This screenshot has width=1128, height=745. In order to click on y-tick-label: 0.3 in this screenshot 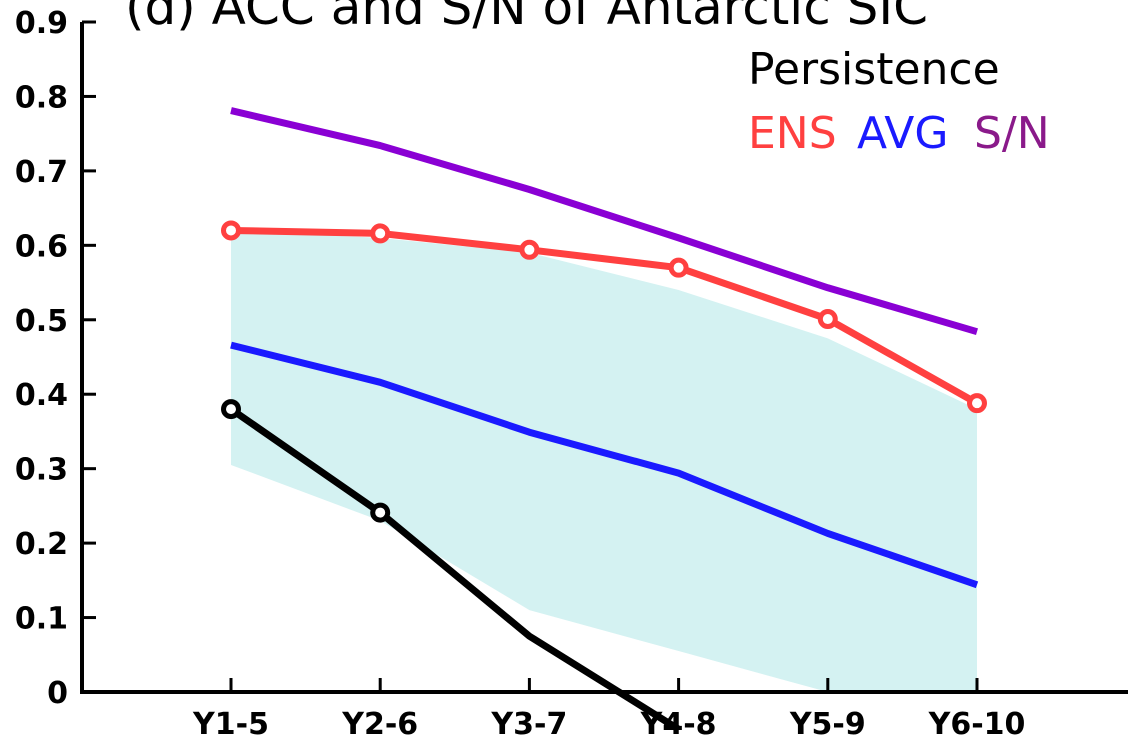, I will do `click(41, 470)`.